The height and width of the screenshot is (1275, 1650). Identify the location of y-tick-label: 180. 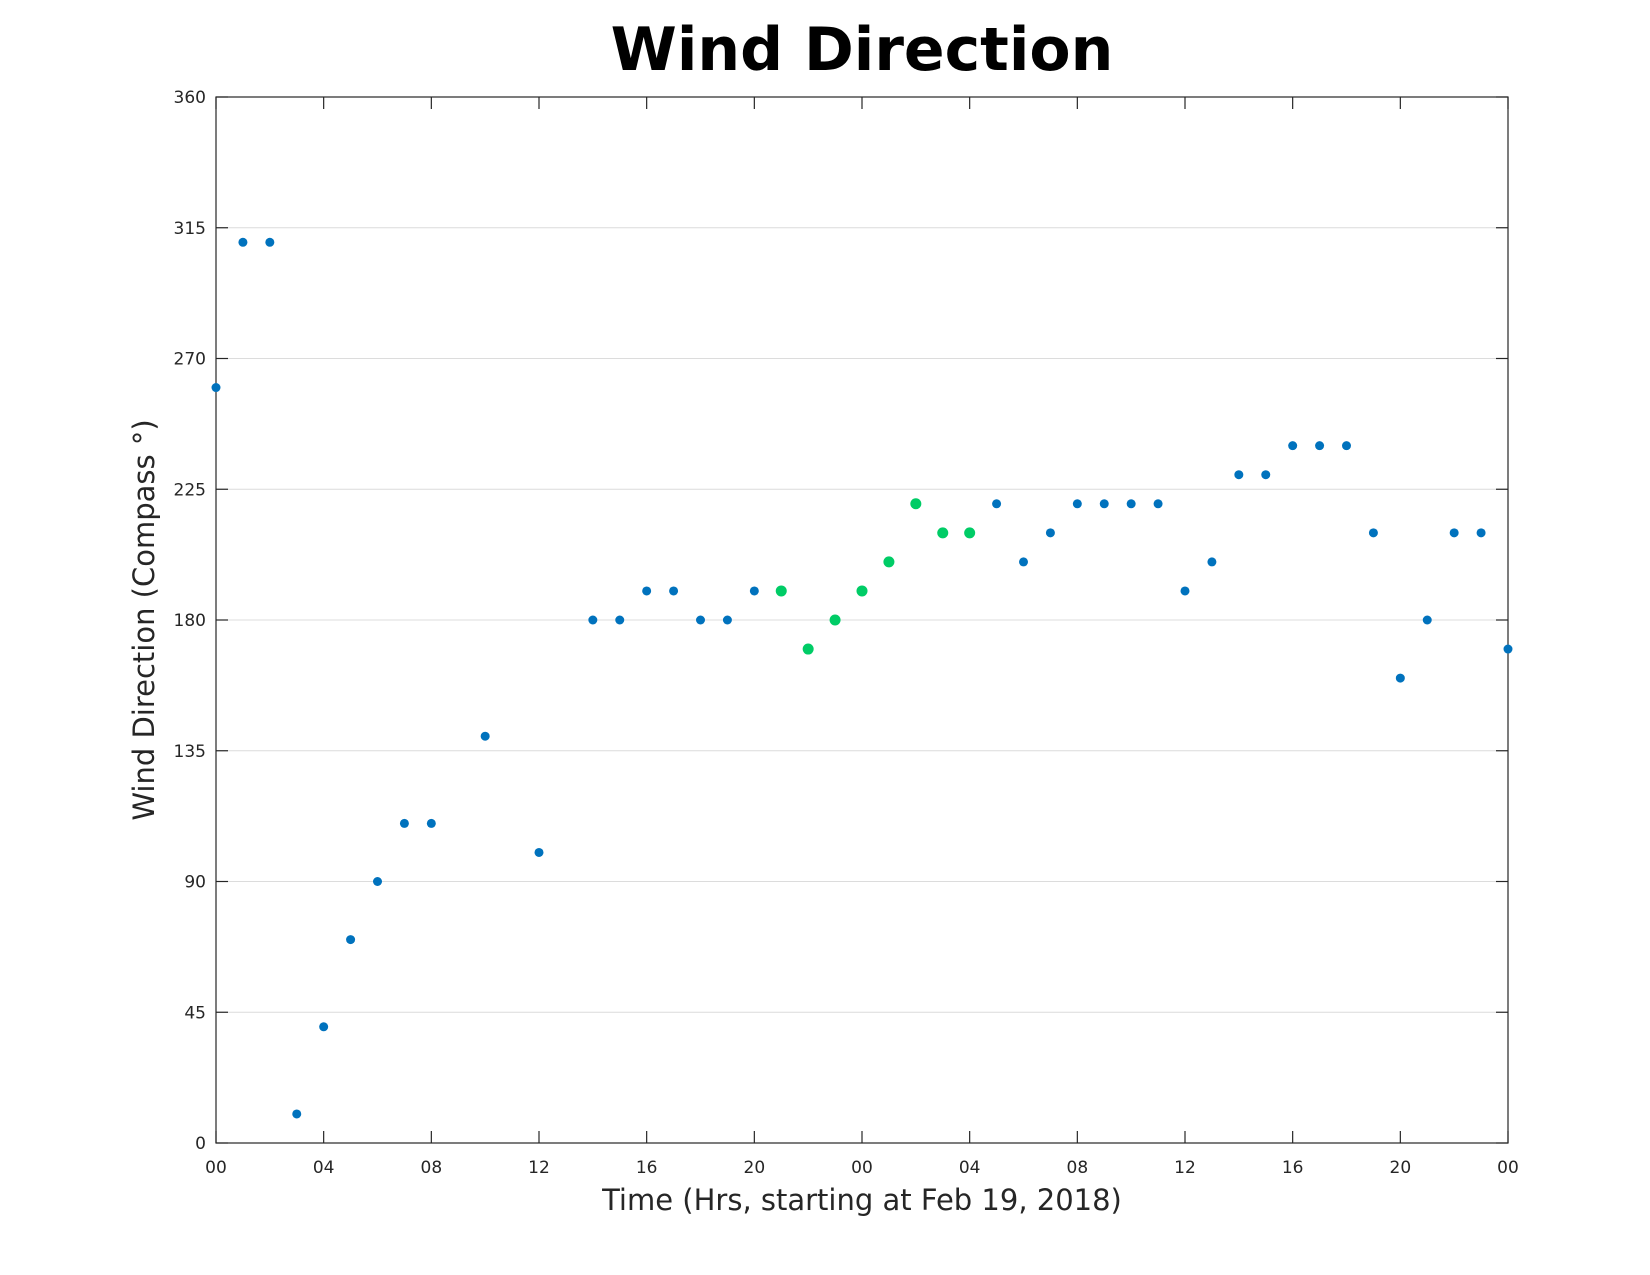
(190, 621).